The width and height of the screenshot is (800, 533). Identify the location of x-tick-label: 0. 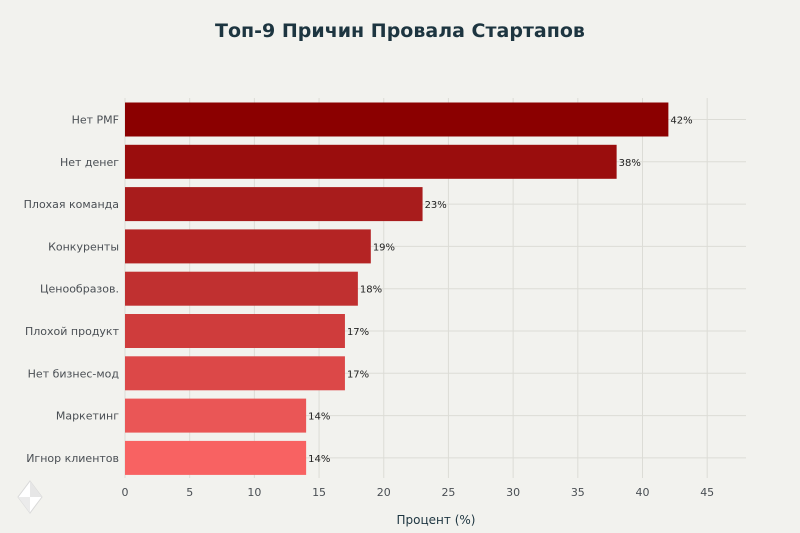
(125, 492).